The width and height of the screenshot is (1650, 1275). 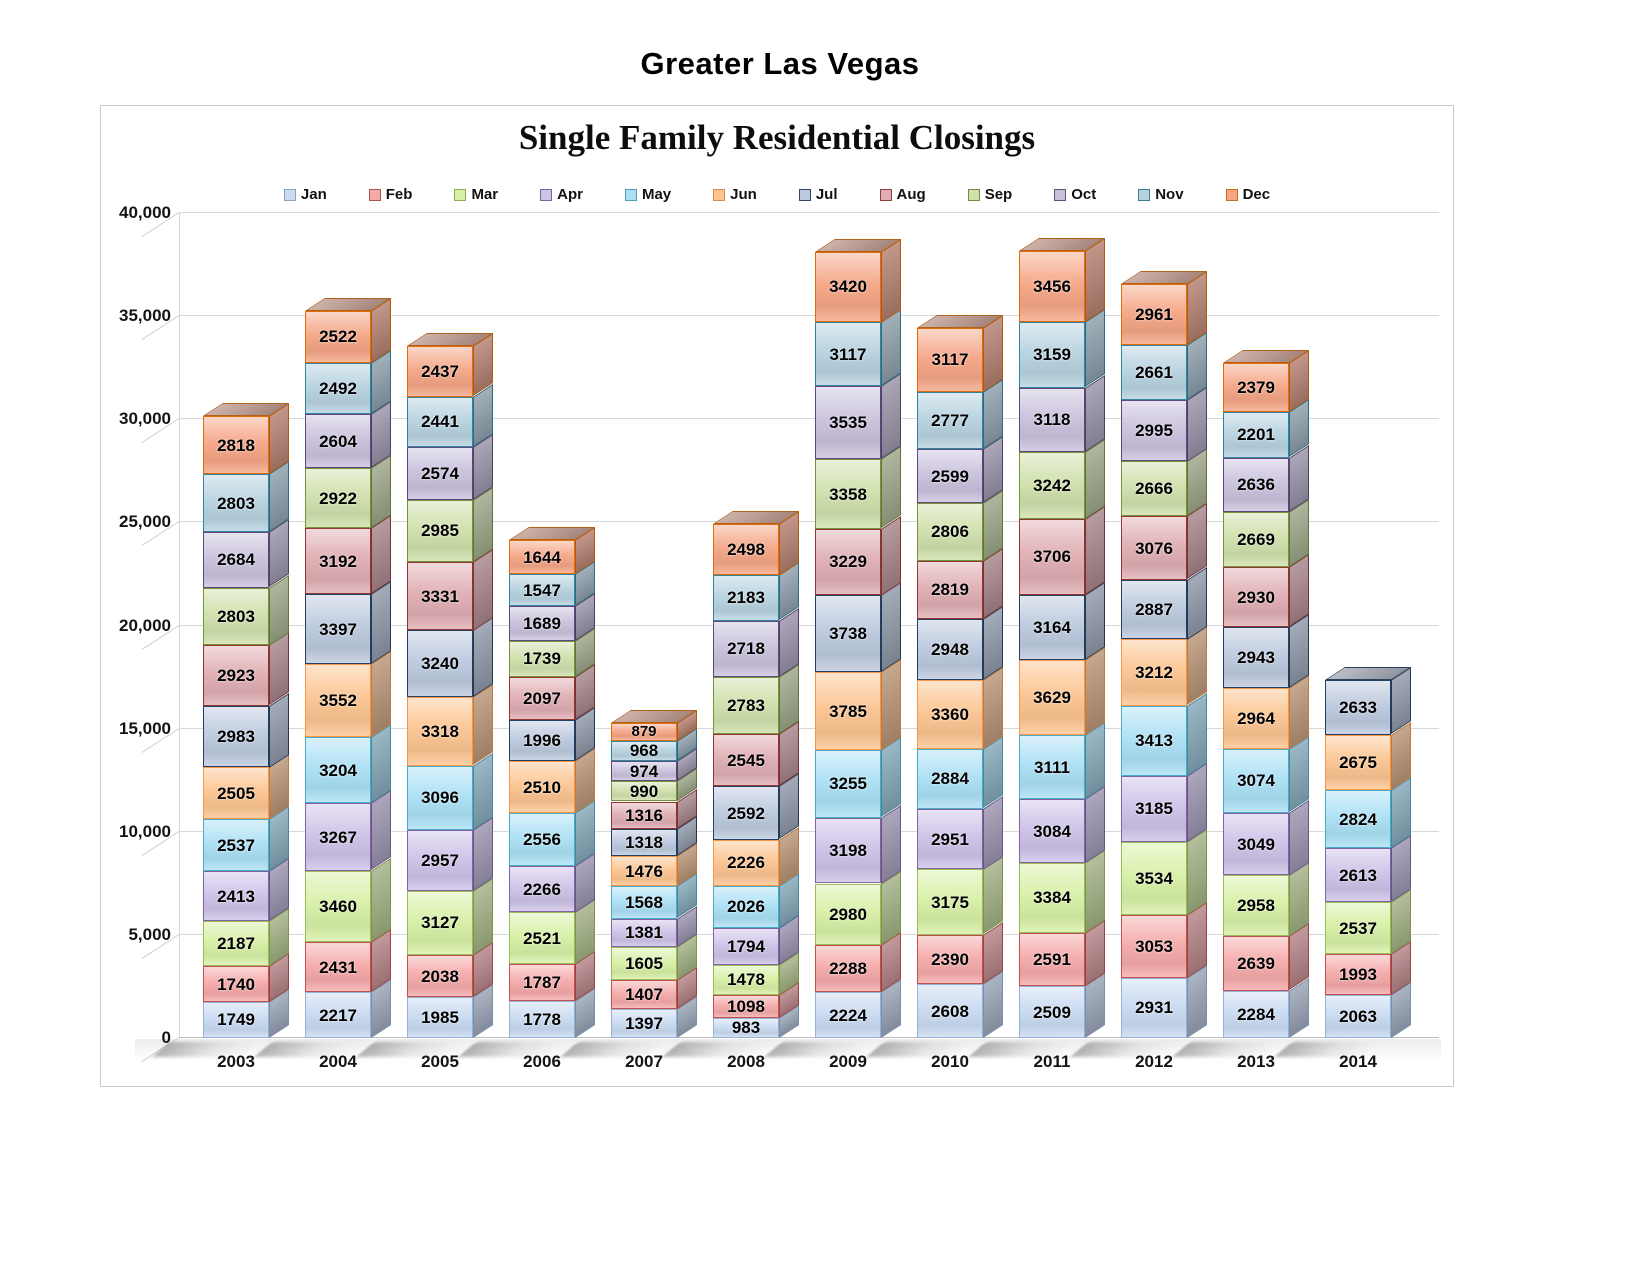 I want to click on data-label: 3118, so click(x=1052, y=420).